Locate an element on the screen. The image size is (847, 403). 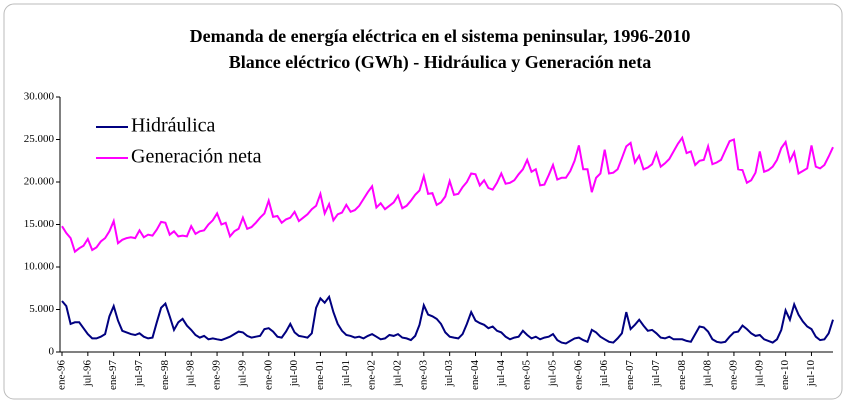
x-tick-label: jul-05 is located at coordinates (553, 374).